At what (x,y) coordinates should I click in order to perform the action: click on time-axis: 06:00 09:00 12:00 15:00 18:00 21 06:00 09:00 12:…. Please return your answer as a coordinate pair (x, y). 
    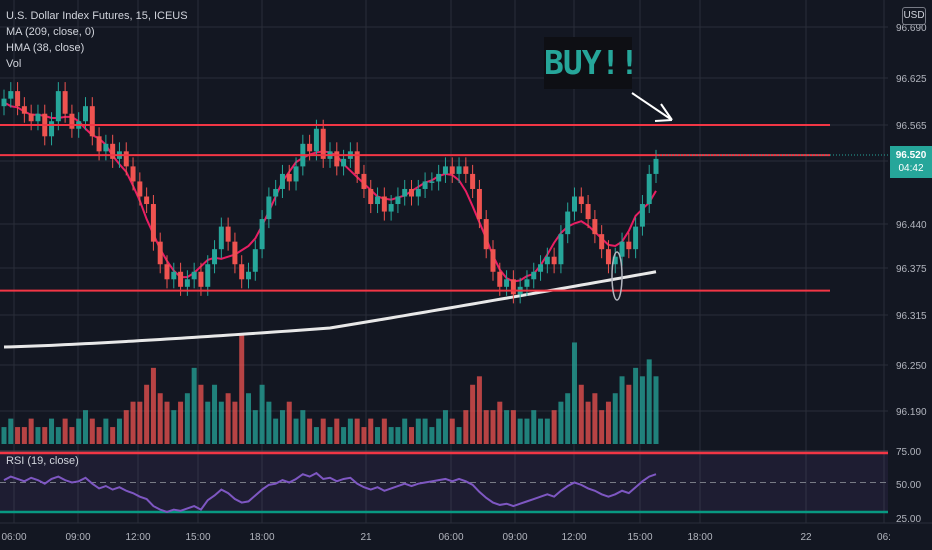
    Looking at the image, I should click on (466, 532).